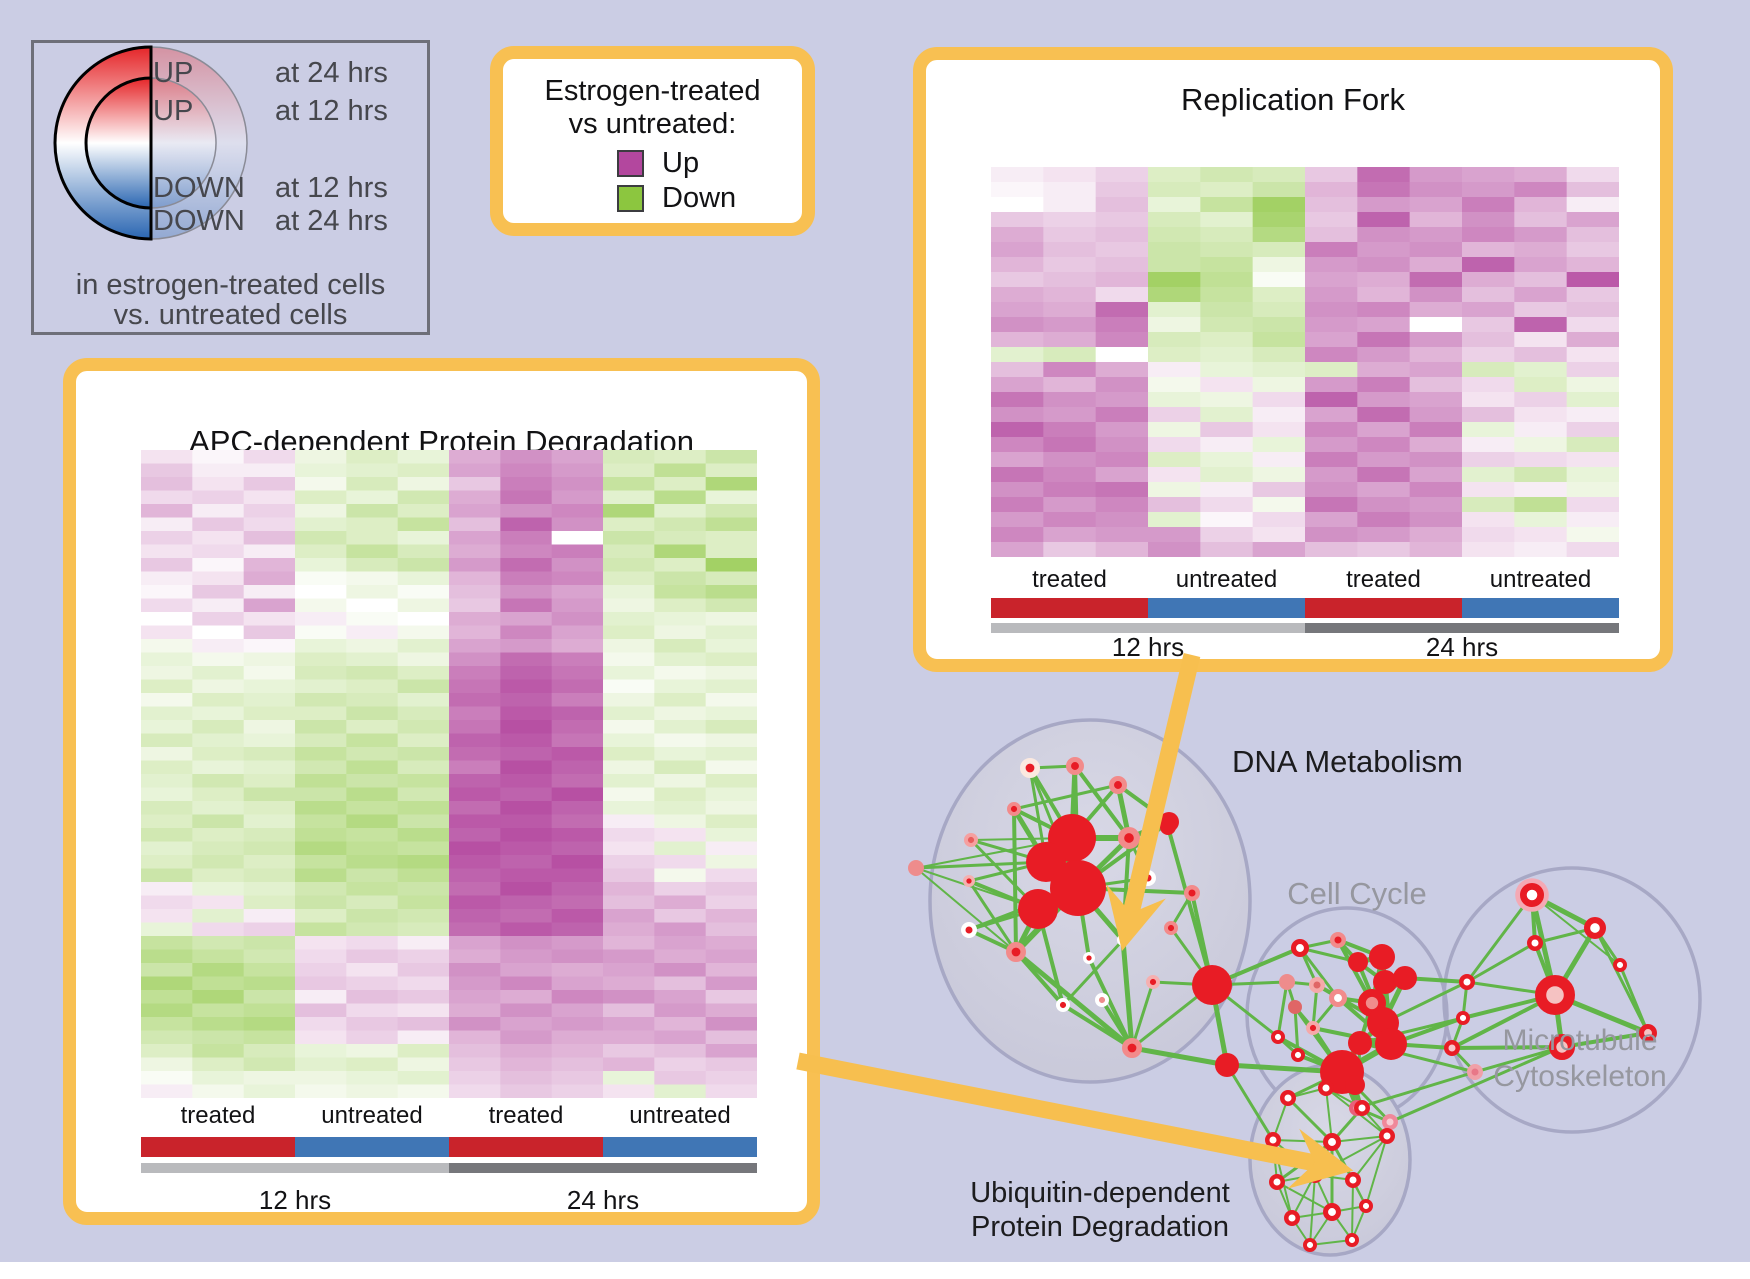 The width and height of the screenshot is (1750, 1279). Describe the element at coordinates (150, 143) in the screenshot. I see `score-circle-inner` at that location.